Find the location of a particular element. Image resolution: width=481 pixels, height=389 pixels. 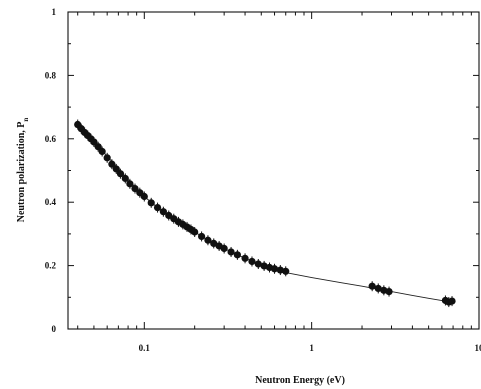

y-axis-label-text: Neutron polarization, P is located at coordinates (21, 172).